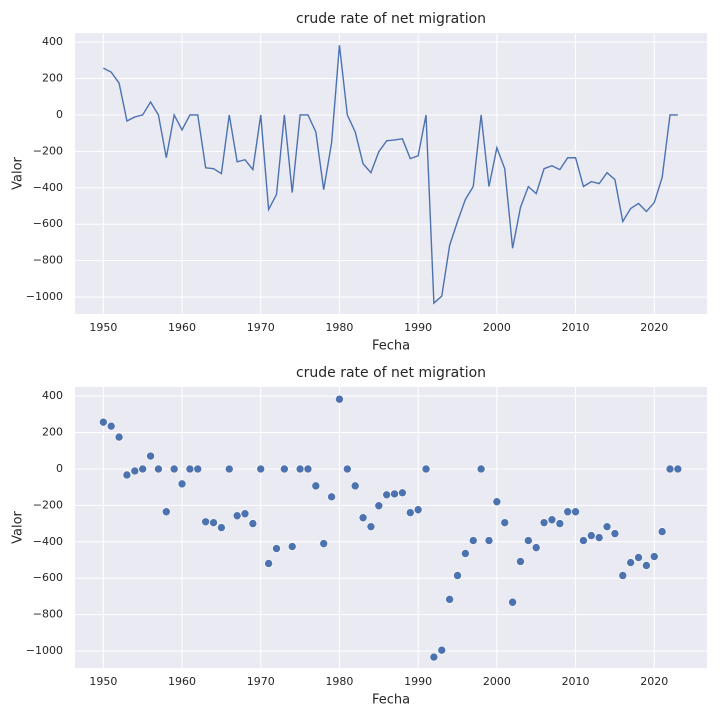  Describe the element at coordinates (44, 650) in the screenshot. I see `y-tick-label: −1000` at that location.